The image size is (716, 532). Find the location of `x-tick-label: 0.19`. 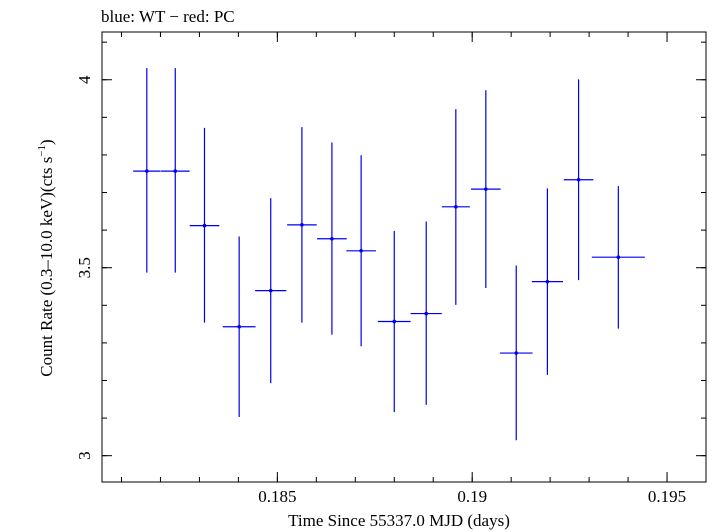

x-tick-label: 0.19 is located at coordinates (472, 496).